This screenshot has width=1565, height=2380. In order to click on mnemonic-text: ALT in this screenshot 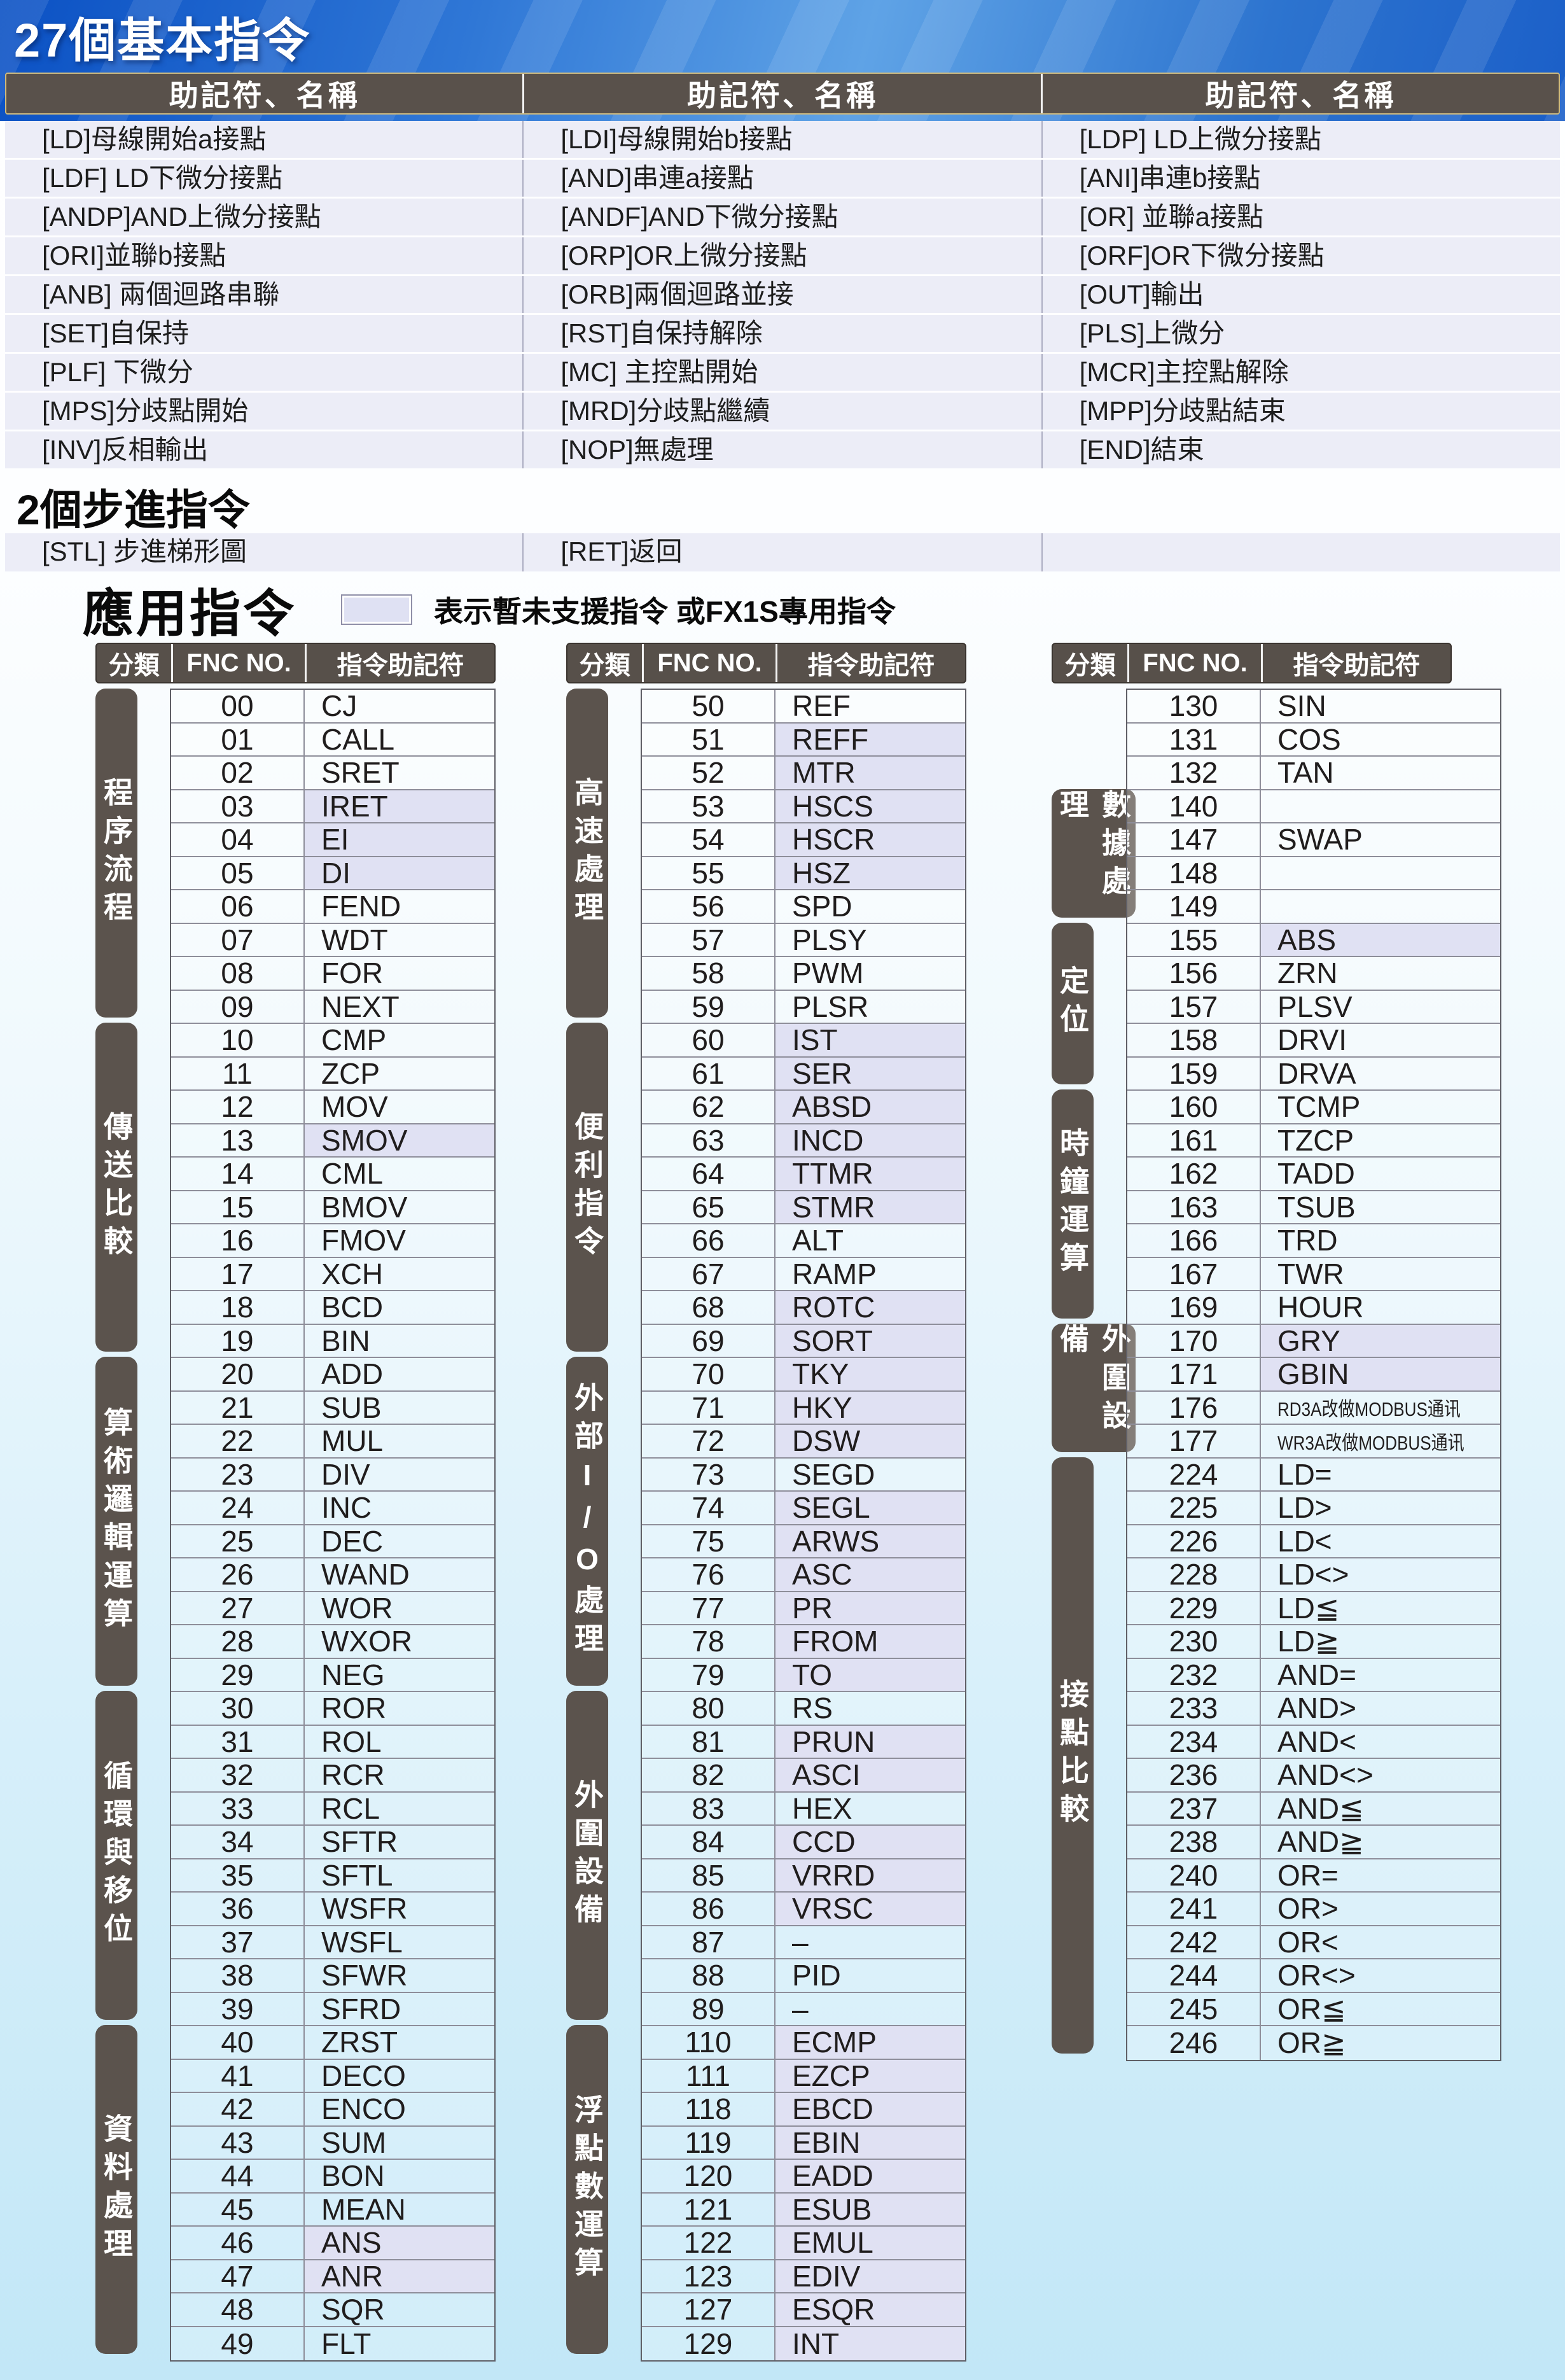, I will do `click(818, 1240)`.